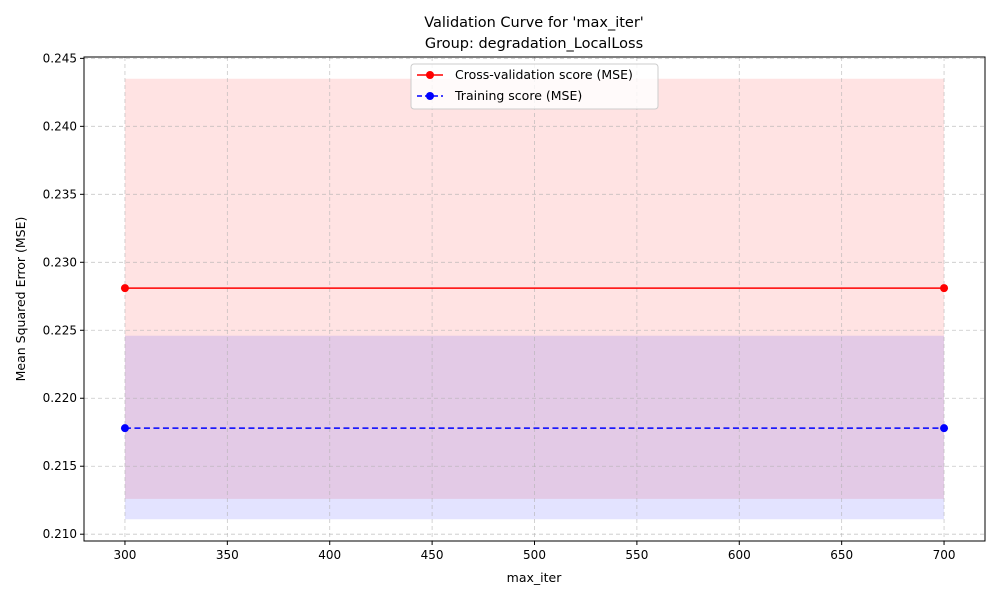 Image resolution: width=1000 pixels, height=600 pixels. Describe the element at coordinates (518, 95) in the screenshot. I see `legend-label-training: Training score (MSE)` at that location.